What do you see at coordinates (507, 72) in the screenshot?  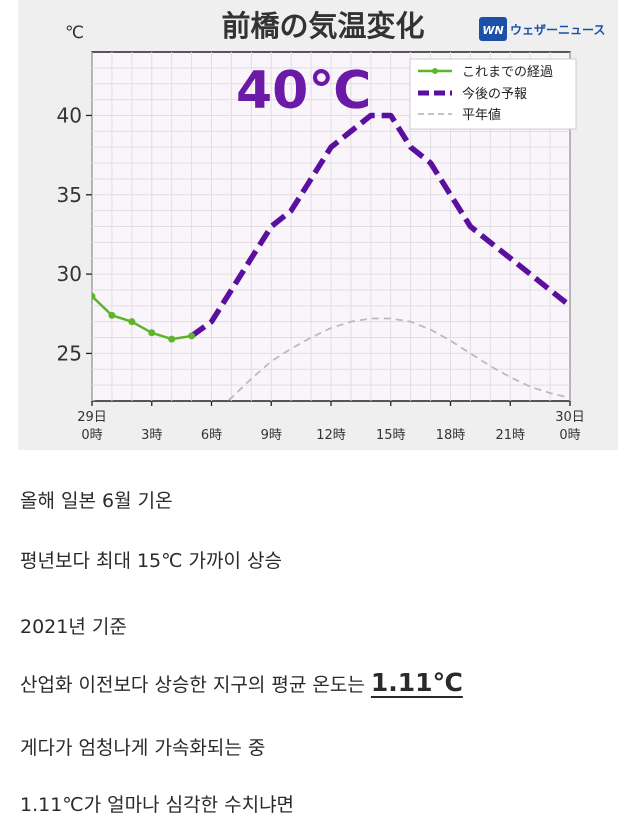 I see `legend-label-observed: これまでの経過` at bounding box center [507, 72].